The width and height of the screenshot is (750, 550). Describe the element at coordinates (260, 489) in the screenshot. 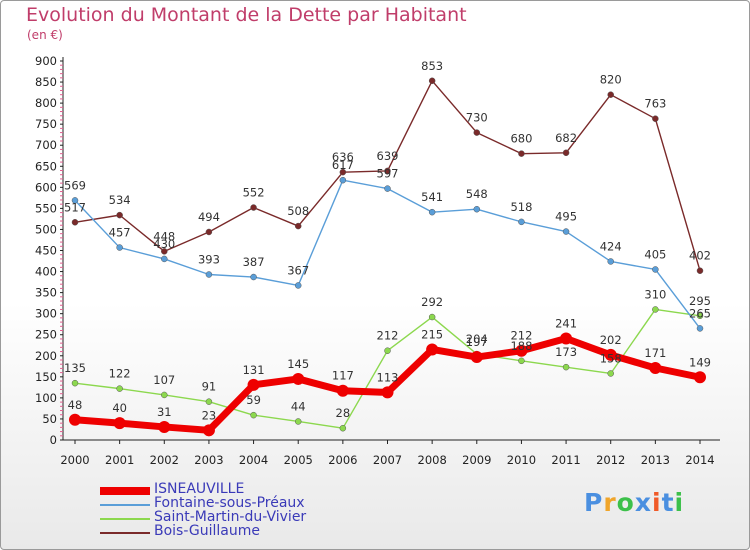

I see `legend-item: ISNEAUVILLE` at that location.